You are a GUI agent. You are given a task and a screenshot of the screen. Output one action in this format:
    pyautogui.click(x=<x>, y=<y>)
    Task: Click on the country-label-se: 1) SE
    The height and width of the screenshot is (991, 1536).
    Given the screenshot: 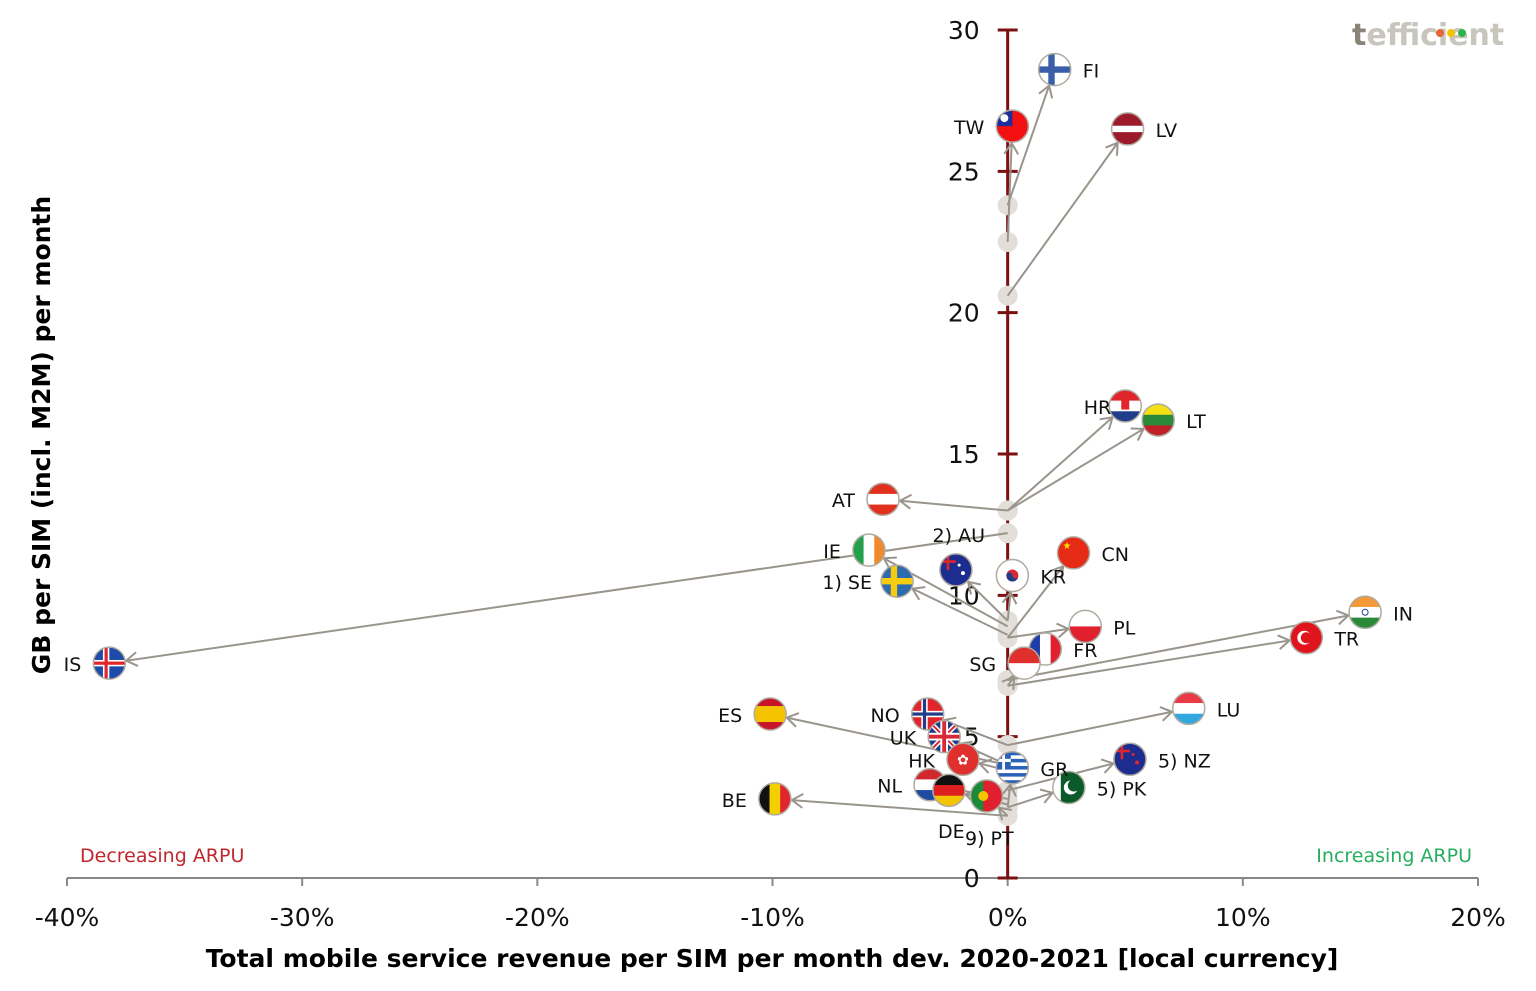 What is the action you would take?
    pyautogui.click(x=847, y=583)
    